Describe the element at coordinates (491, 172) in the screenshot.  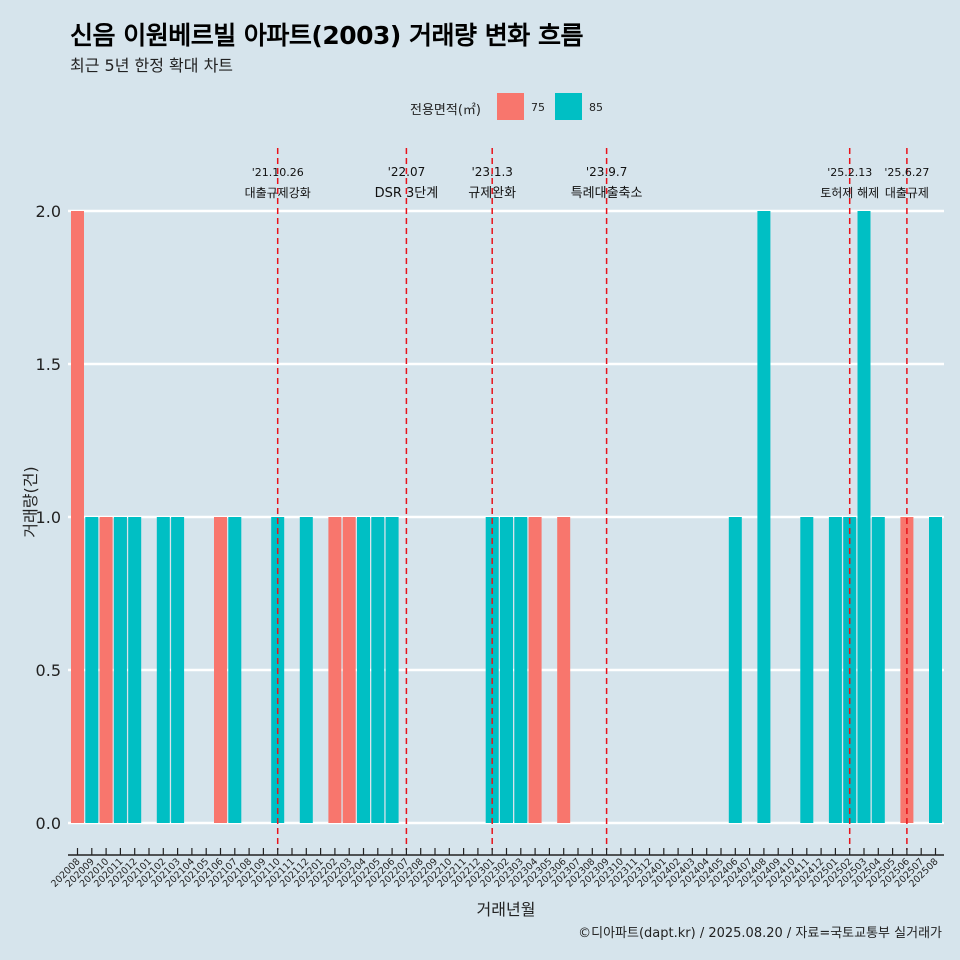
I see `event-date-label: '23.1.3` at that location.